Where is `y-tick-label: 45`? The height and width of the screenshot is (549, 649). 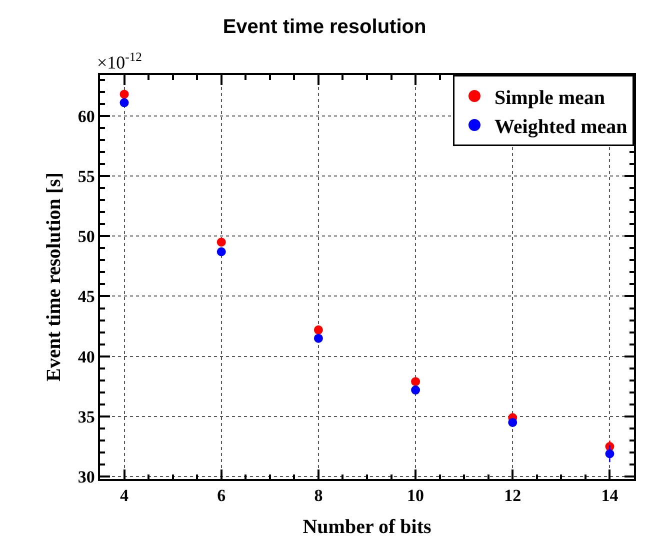
y-tick-label: 45 is located at coordinates (86, 296).